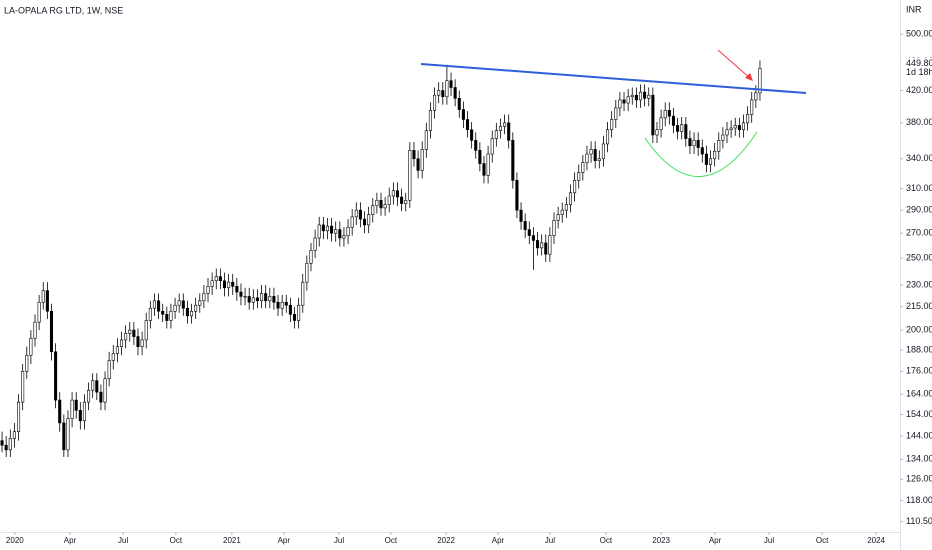 Image resolution: width=932 pixels, height=550 pixels. What do you see at coordinates (919, 284) in the screenshot?
I see `y-tick-label: 230.00` at bounding box center [919, 284].